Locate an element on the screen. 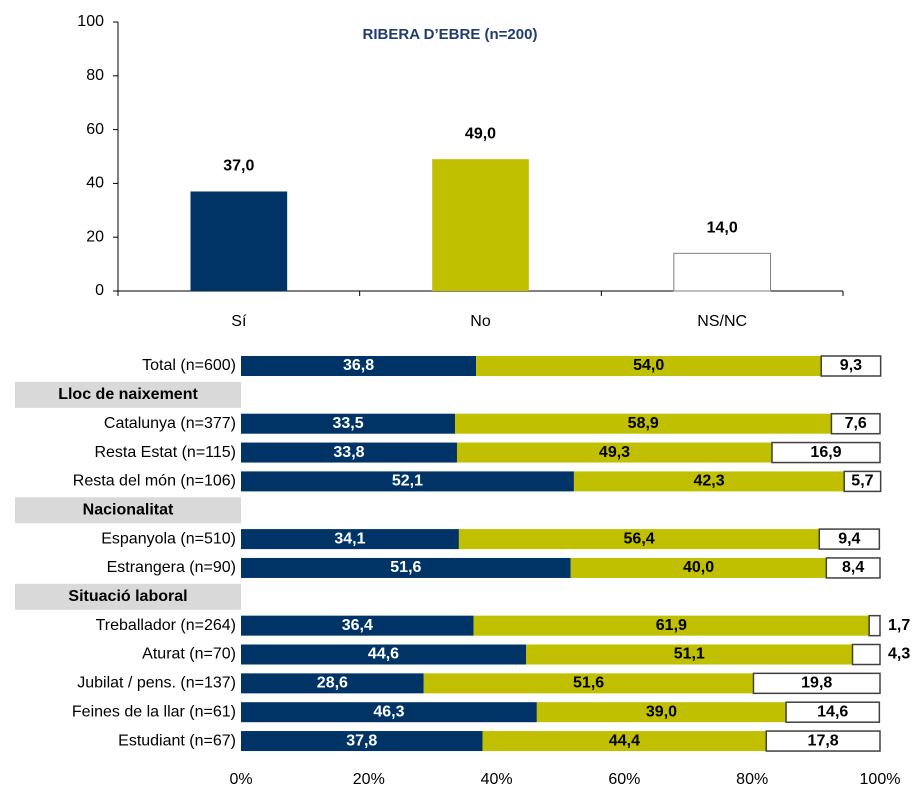 Image resolution: width=919 pixels, height=795 pixels. value-label: 14,6 is located at coordinates (832, 711).